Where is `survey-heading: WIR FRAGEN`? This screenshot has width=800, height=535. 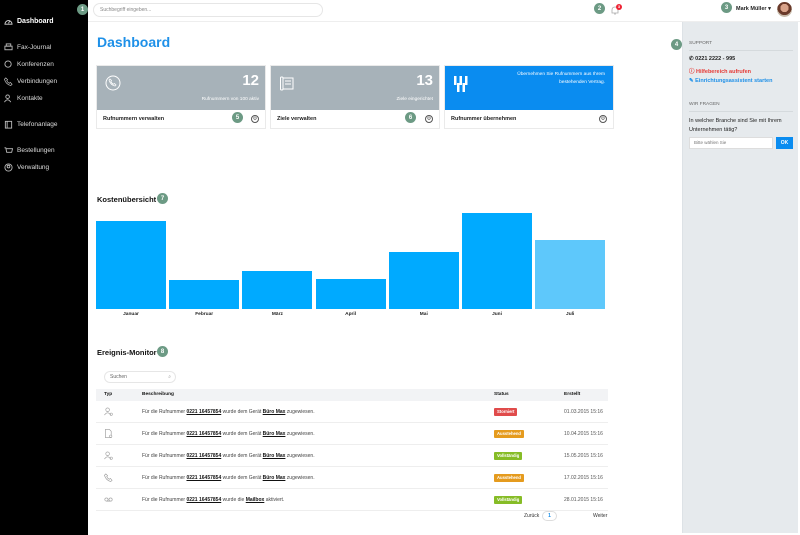
survey-heading: WIR FRAGEN is located at coordinates (704, 104).